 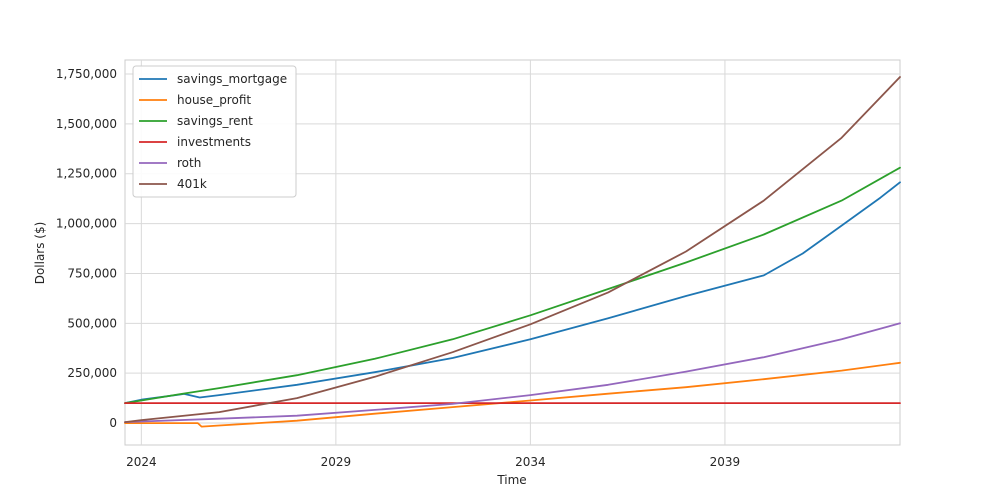 What do you see at coordinates (214, 100) in the screenshot?
I see `legend-label: house_profit` at bounding box center [214, 100].